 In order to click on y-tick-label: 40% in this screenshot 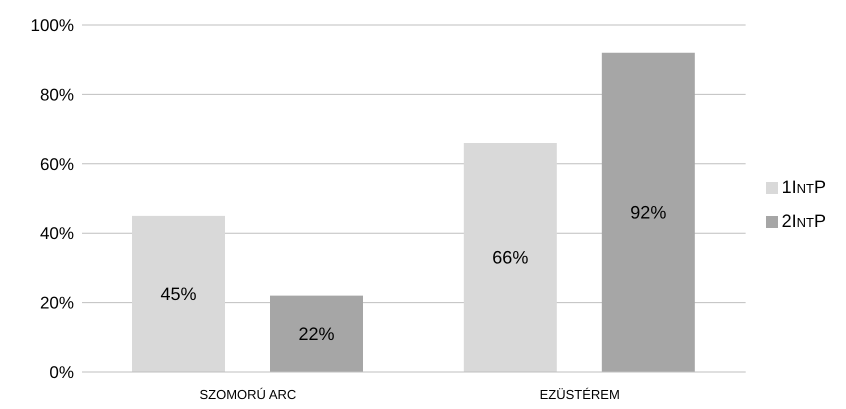, I will do `click(57, 234)`.